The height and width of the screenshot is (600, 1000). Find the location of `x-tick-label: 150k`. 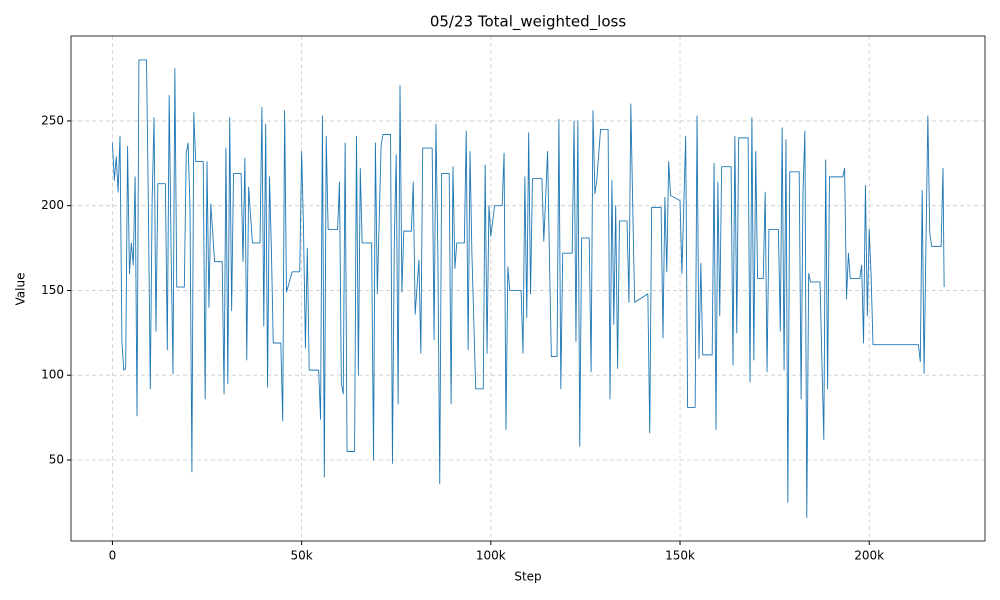

x-tick-label: 150k is located at coordinates (680, 556).